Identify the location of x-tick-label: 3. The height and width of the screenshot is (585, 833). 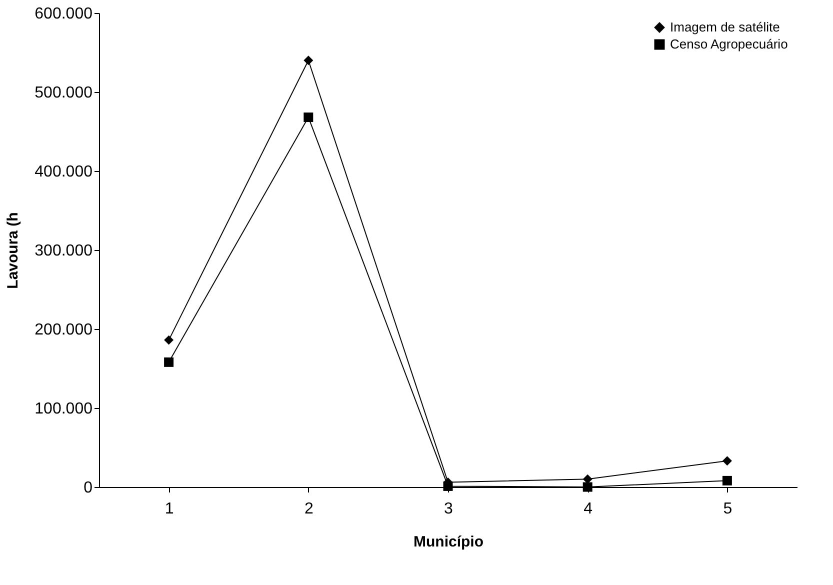
(449, 509).